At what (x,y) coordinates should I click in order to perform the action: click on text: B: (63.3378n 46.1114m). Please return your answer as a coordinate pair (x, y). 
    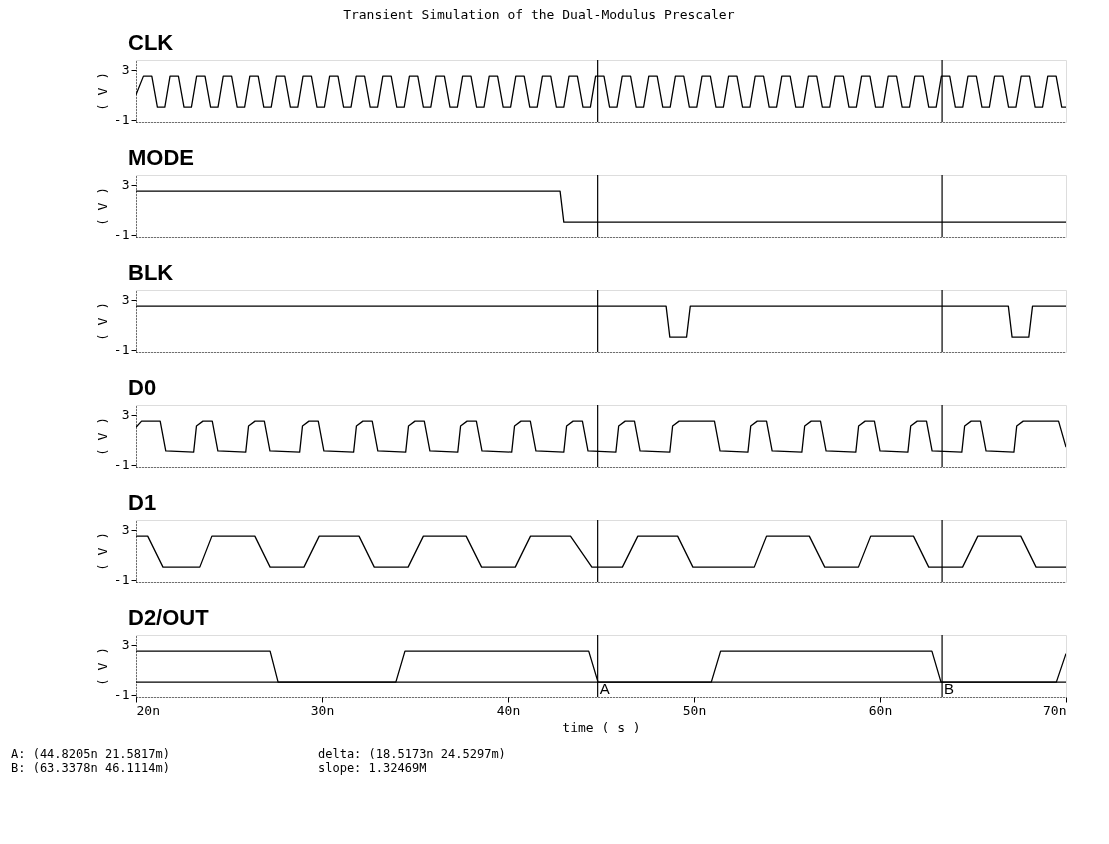
    Looking at the image, I should click on (90, 768).